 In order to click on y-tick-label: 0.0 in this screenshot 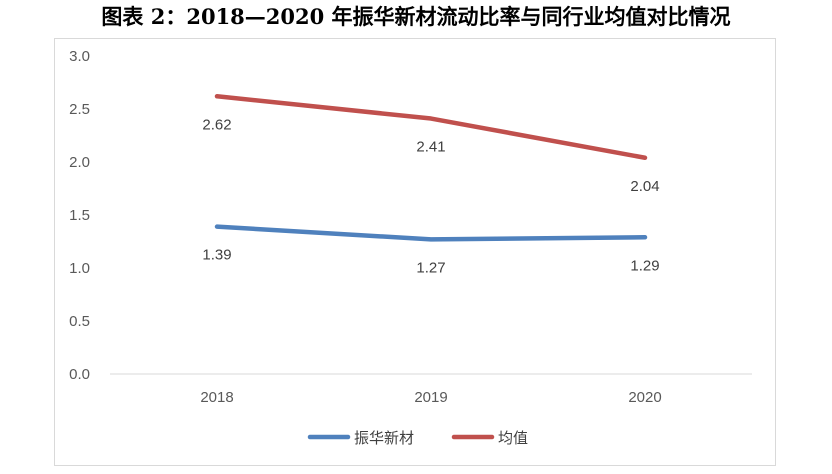, I will do `click(79, 374)`.